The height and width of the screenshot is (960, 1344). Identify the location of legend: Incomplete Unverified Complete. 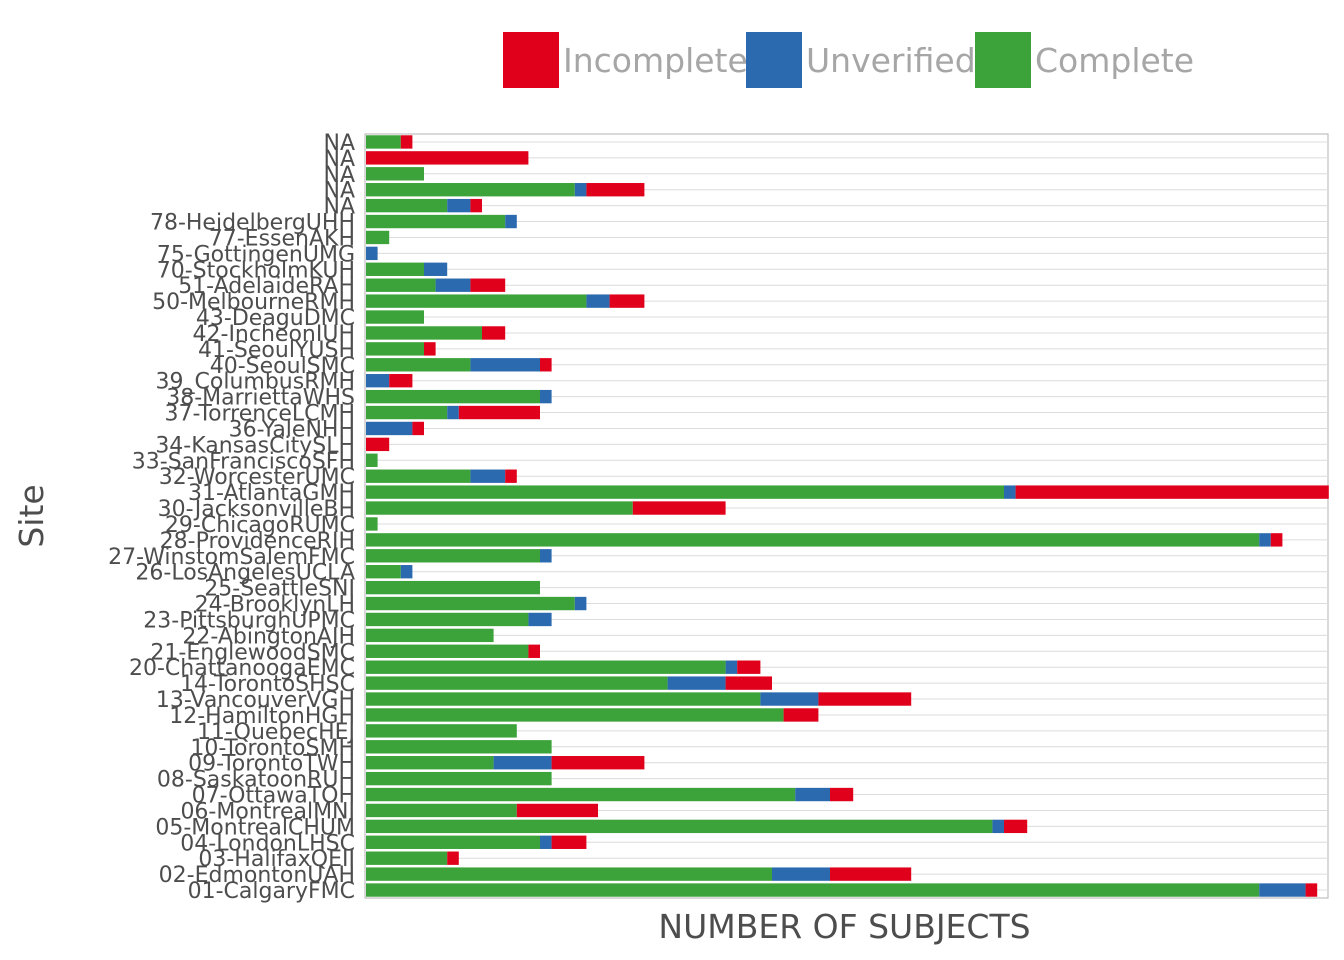
(848, 60).